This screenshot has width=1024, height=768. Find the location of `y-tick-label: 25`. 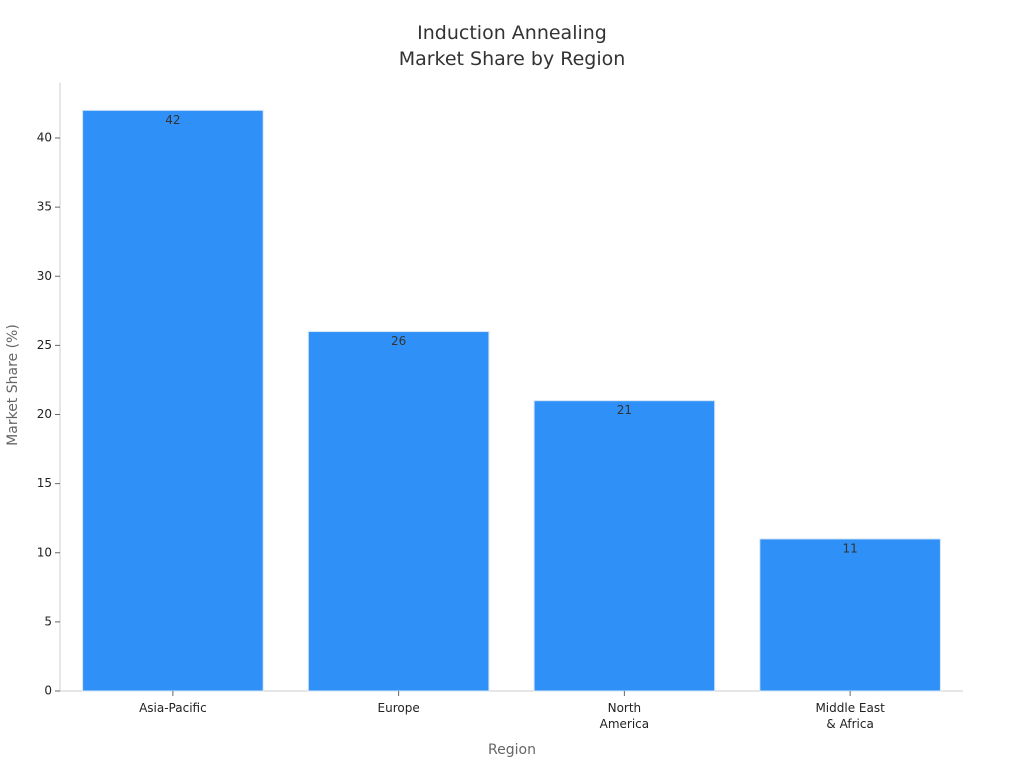

y-tick-label: 25 is located at coordinates (44, 345).